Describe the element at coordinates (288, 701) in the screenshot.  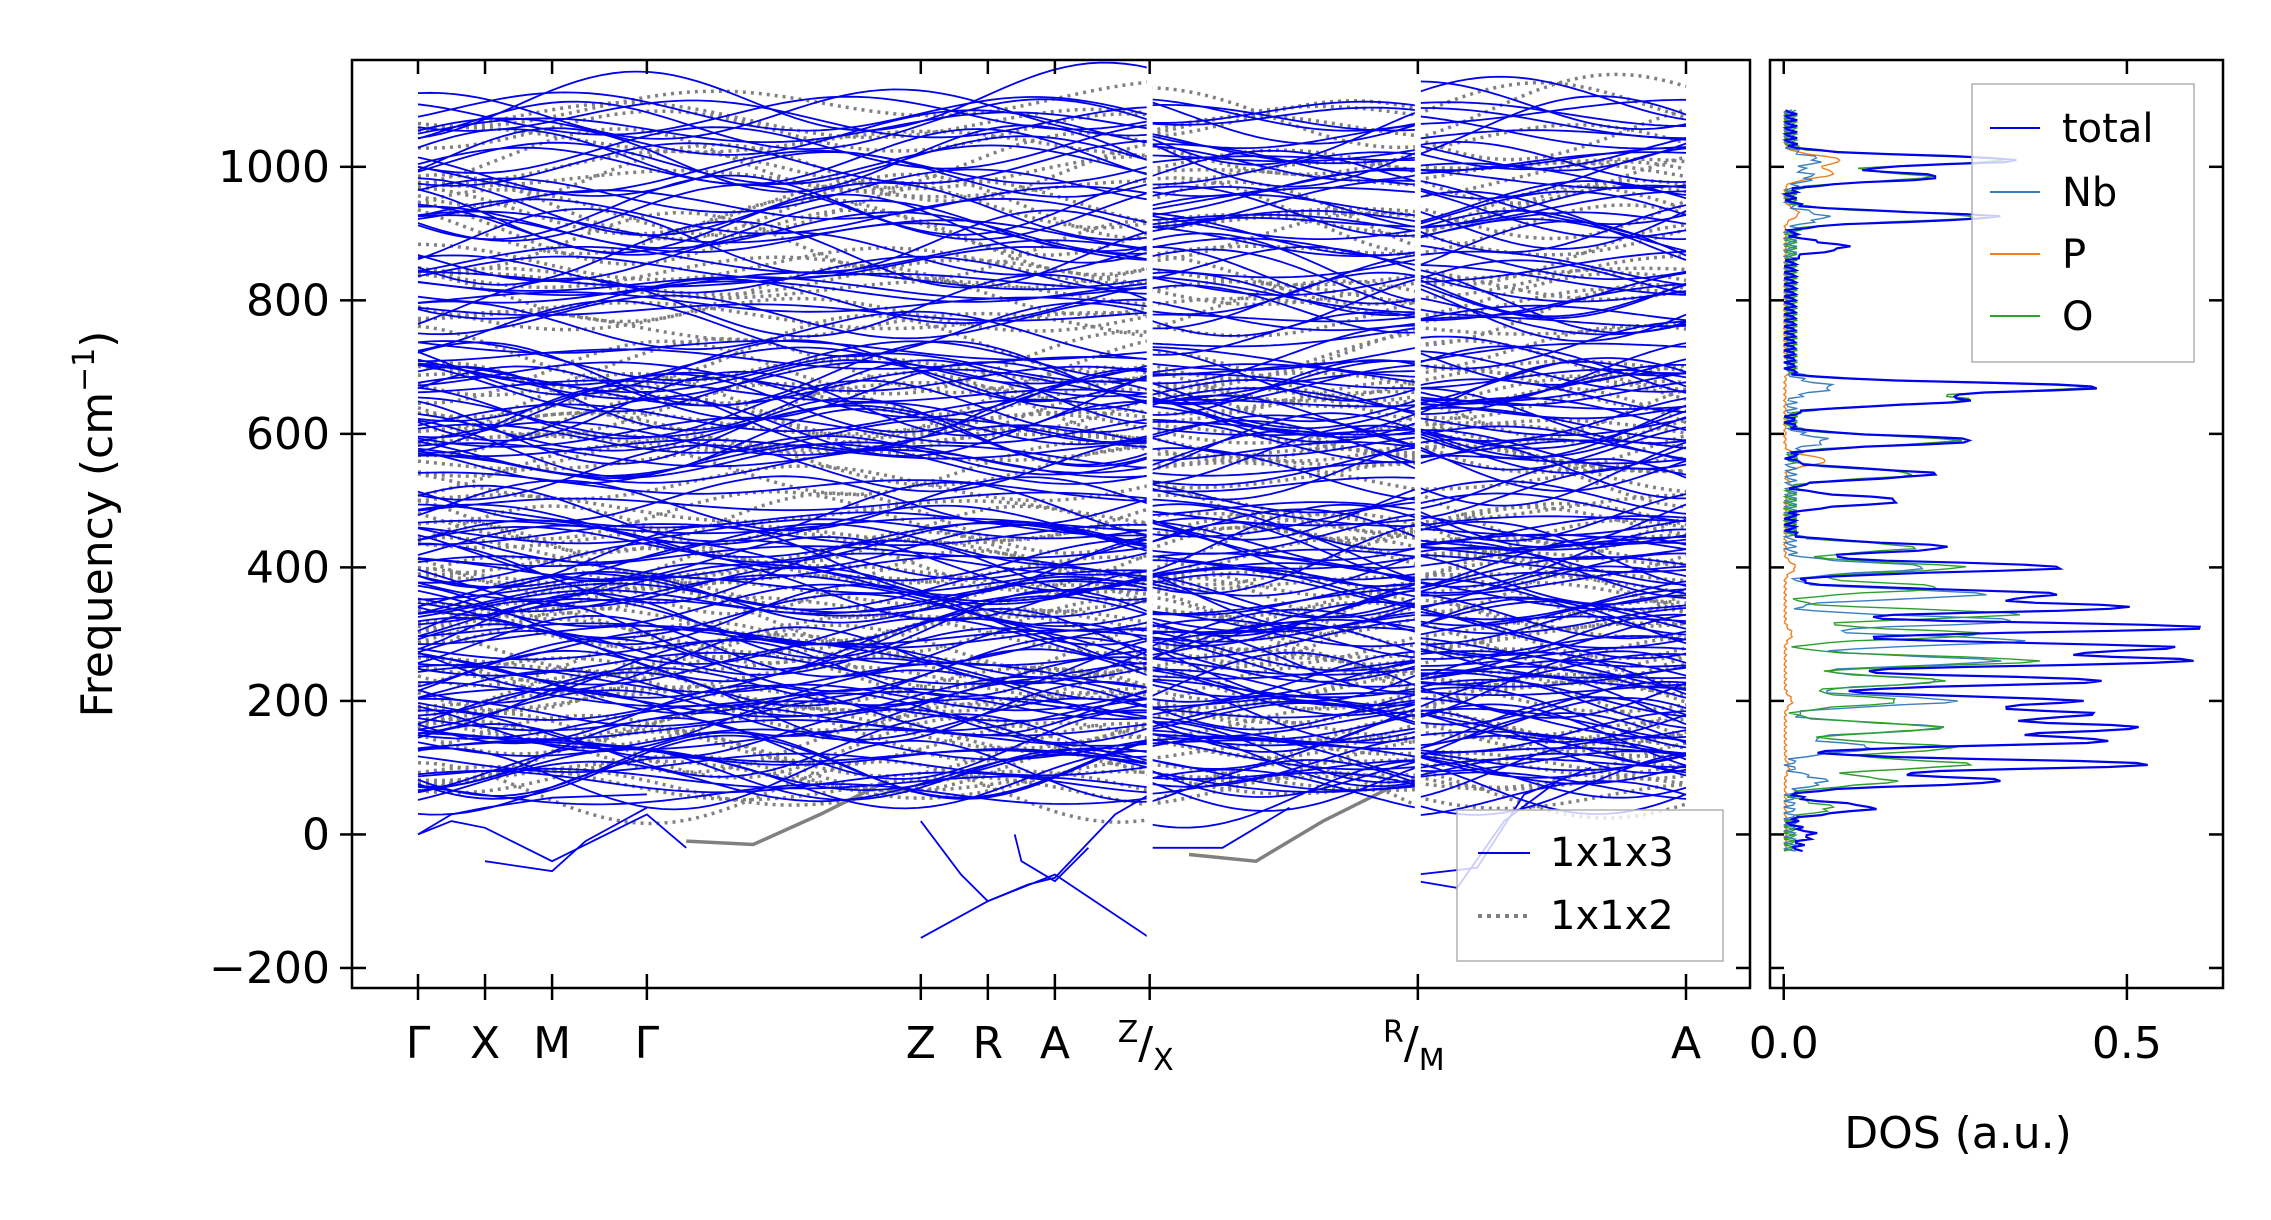
I see `y-tick-label: 200` at that location.